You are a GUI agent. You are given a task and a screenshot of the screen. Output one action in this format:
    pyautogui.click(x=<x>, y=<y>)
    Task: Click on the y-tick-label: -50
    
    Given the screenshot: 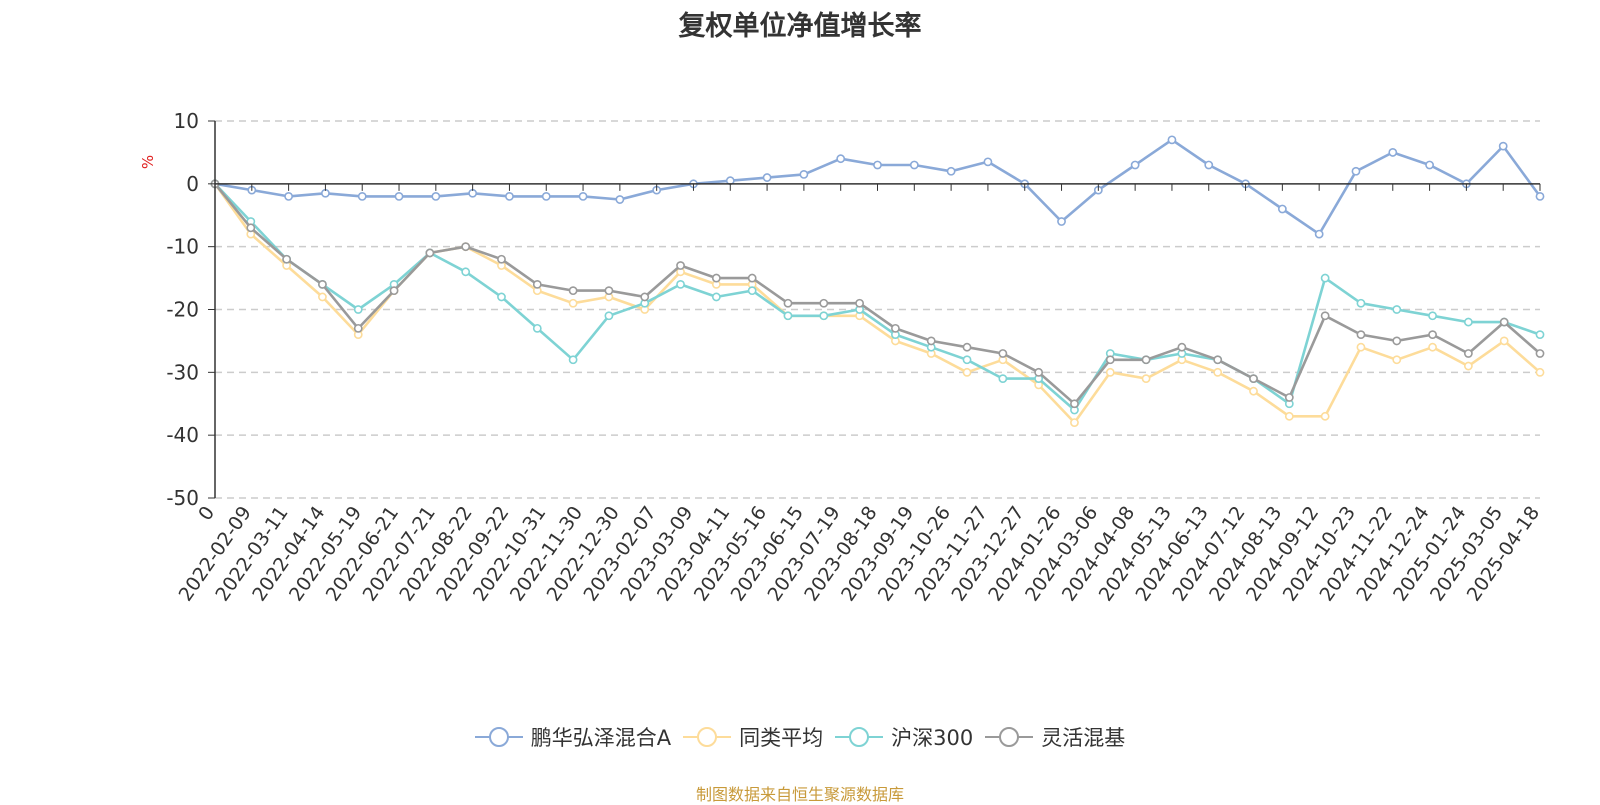 What is the action you would take?
    pyautogui.click(x=182, y=498)
    